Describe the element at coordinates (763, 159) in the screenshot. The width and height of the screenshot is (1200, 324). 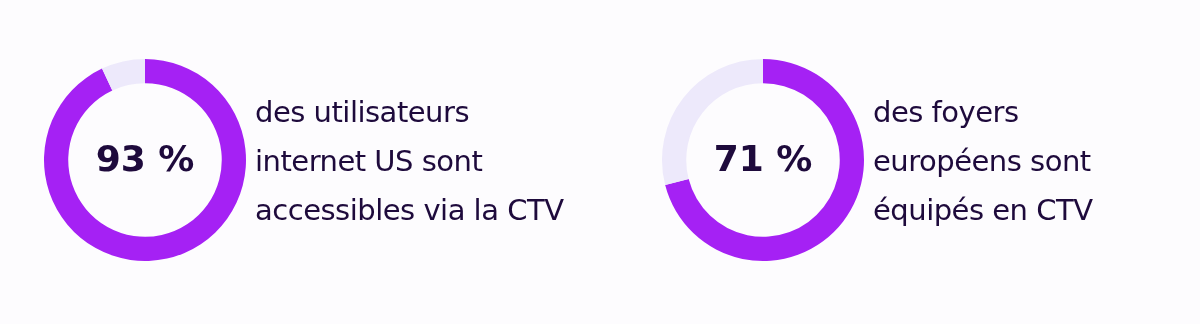
I see `data-label: 71 %` at that location.